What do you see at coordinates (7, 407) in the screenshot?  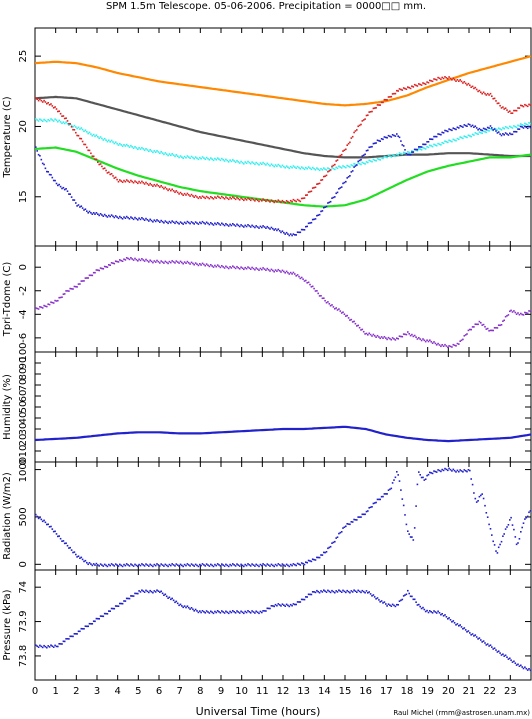 I see `y-axis-label: Humidity (%)` at bounding box center [7, 407].